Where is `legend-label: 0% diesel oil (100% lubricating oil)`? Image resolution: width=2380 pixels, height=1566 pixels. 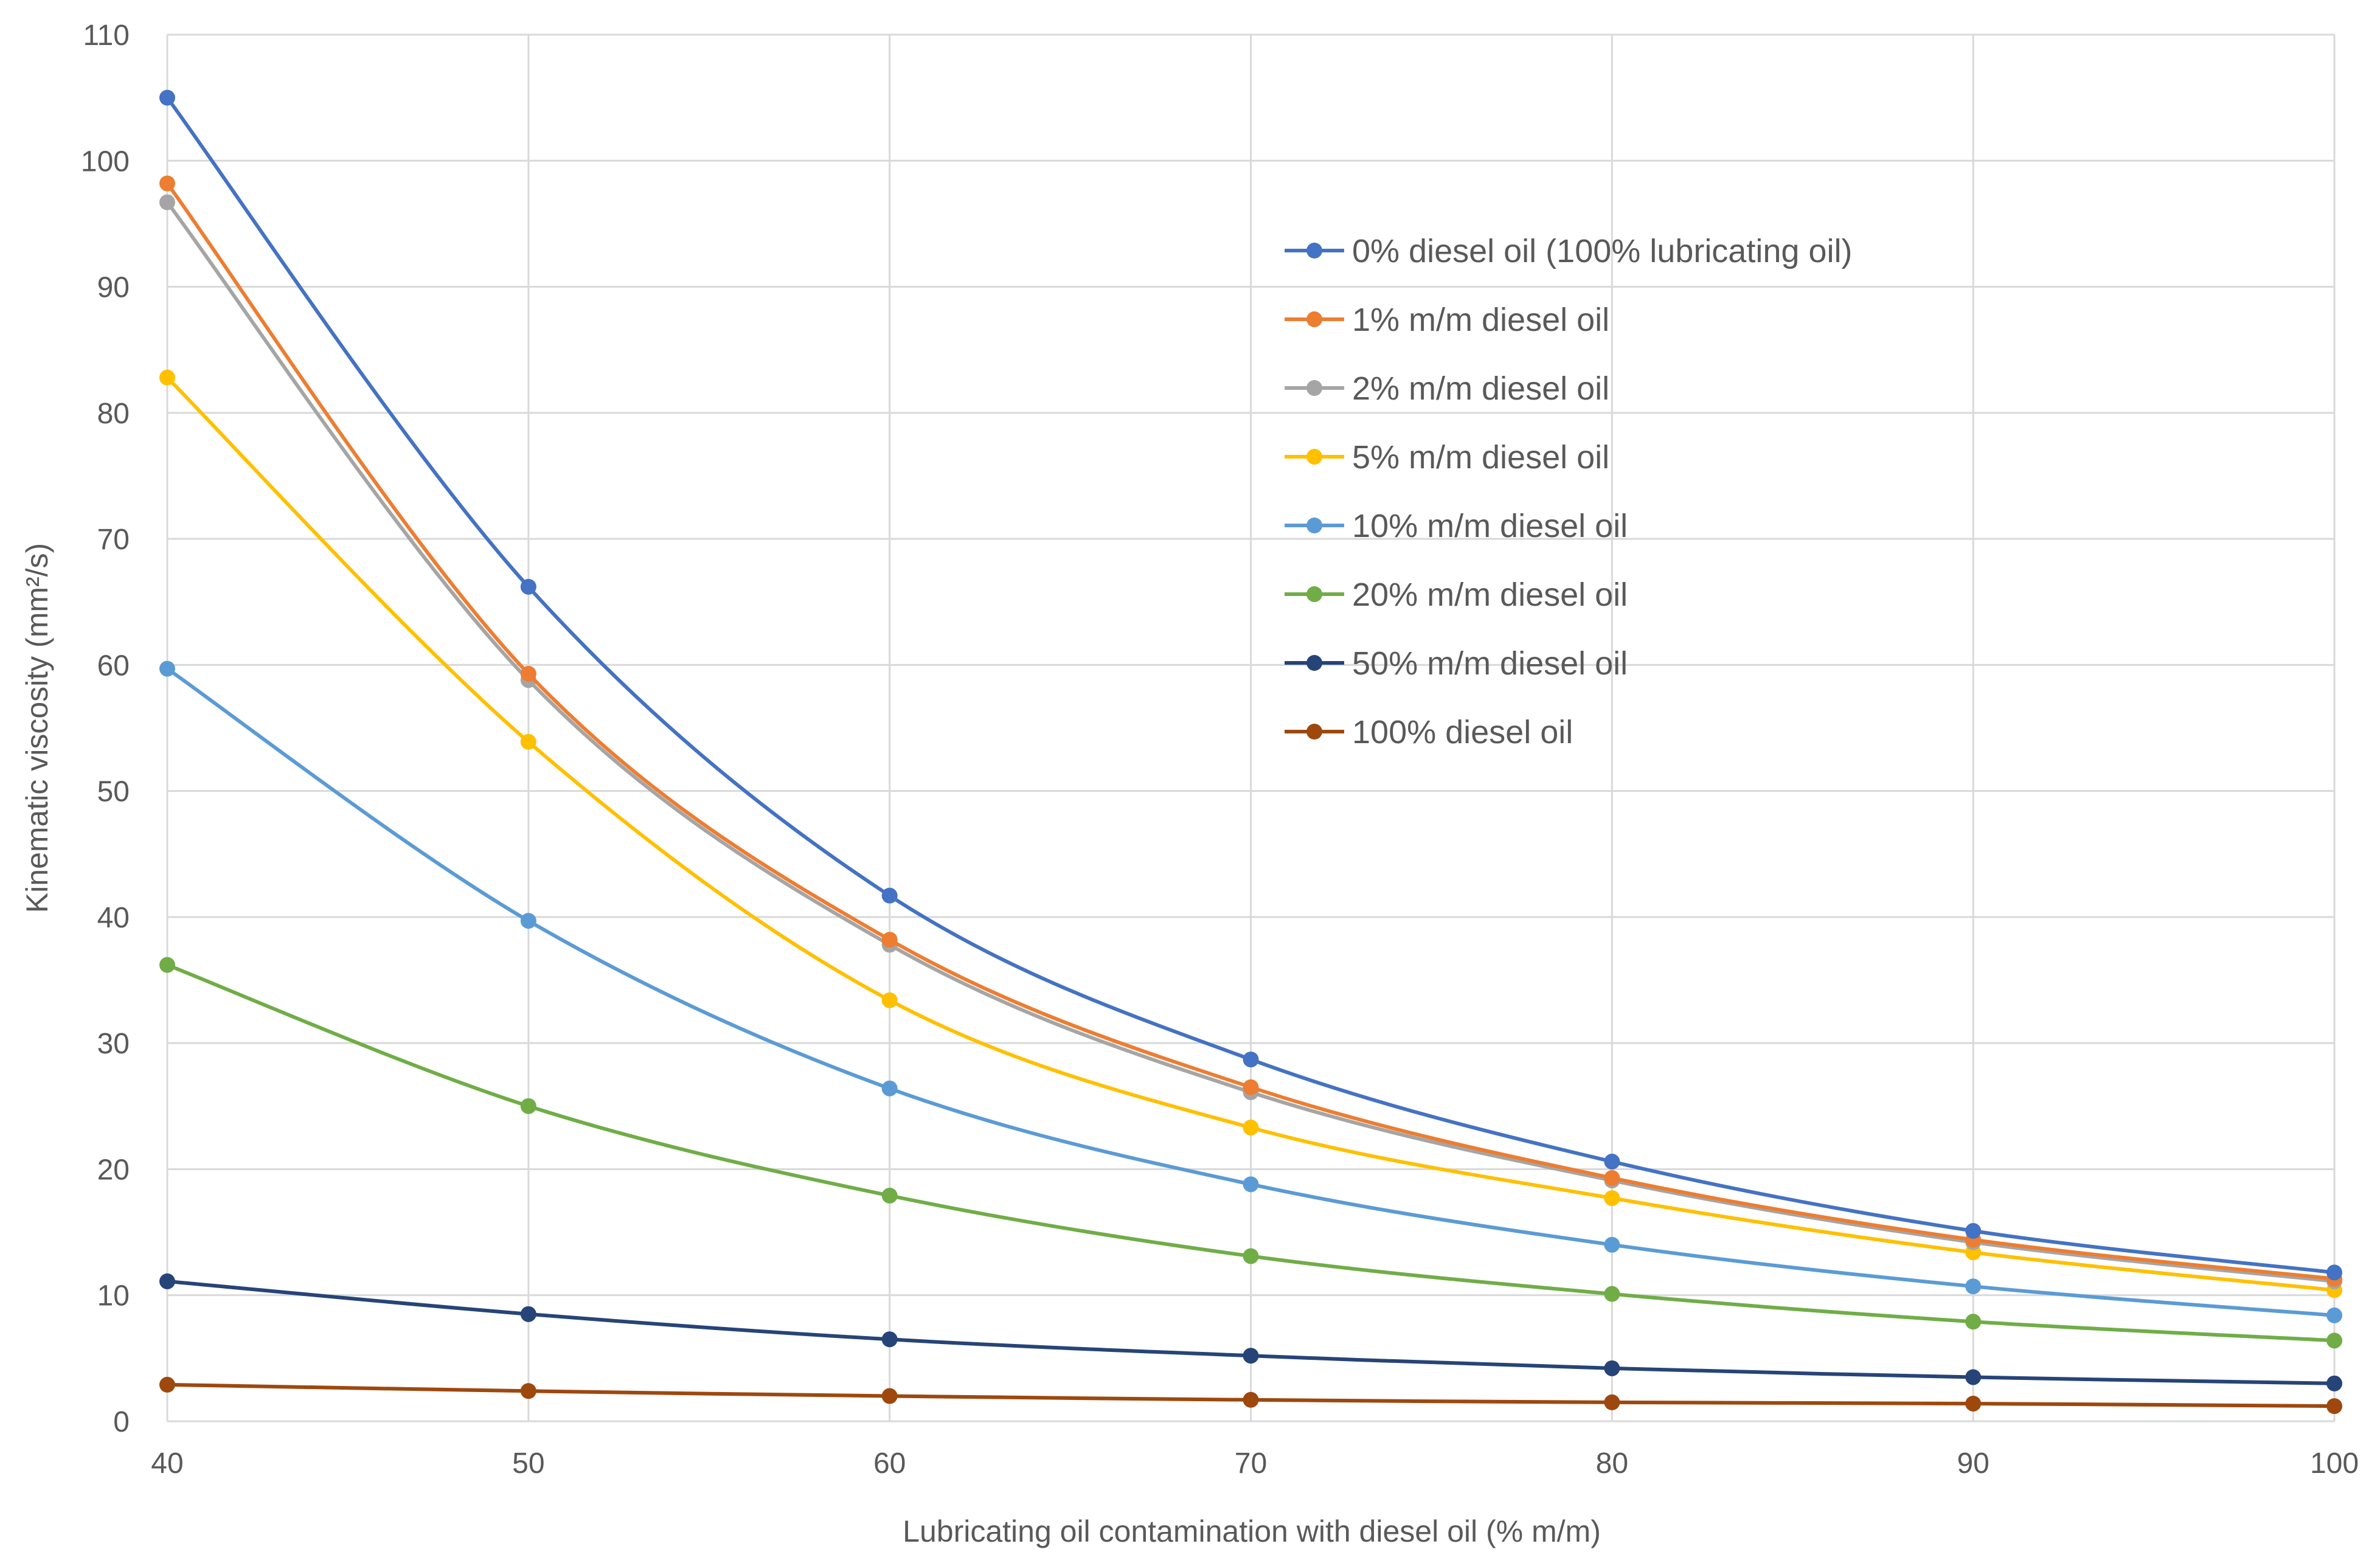
legend-label: 0% diesel oil (100% lubricating oil) is located at coordinates (1602, 251).